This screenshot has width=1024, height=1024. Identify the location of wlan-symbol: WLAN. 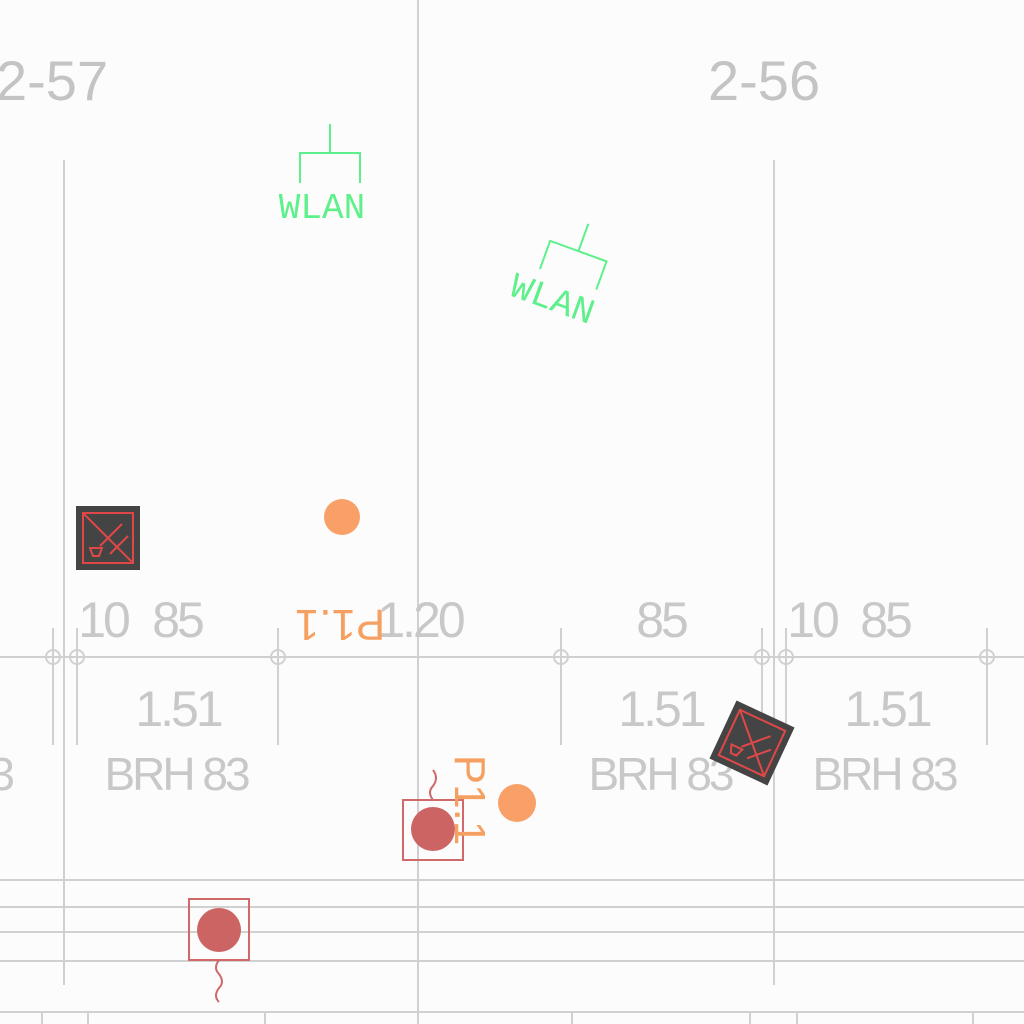
(322, 176).